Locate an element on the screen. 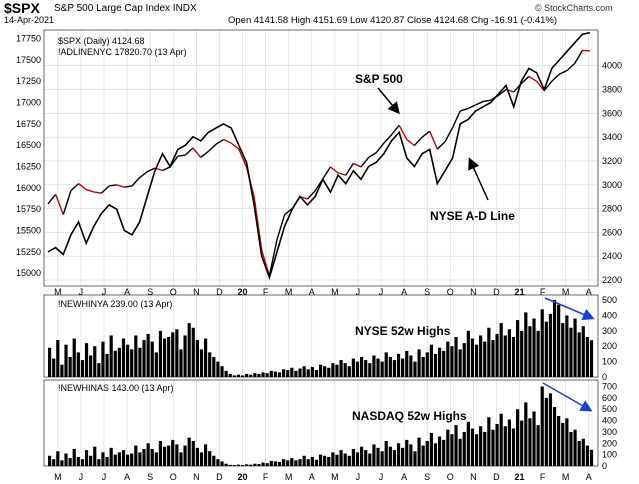 This screenshot has width=639, height=484. annotation-adline: NYSE A-D Line is located at coordinates (472, 216).